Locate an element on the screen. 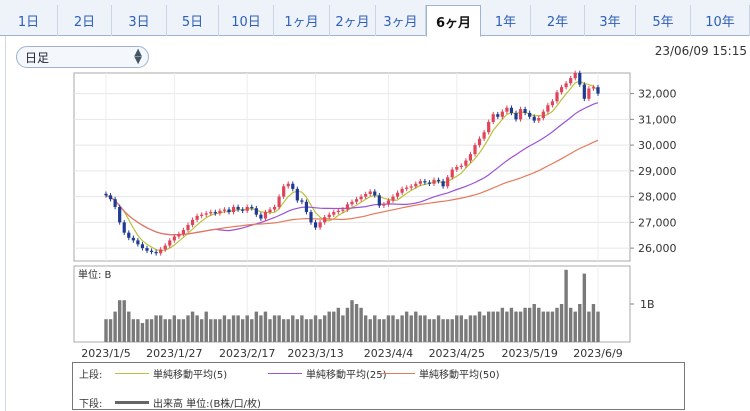  tab-3: 5日 is located at coordinates (193, 20).